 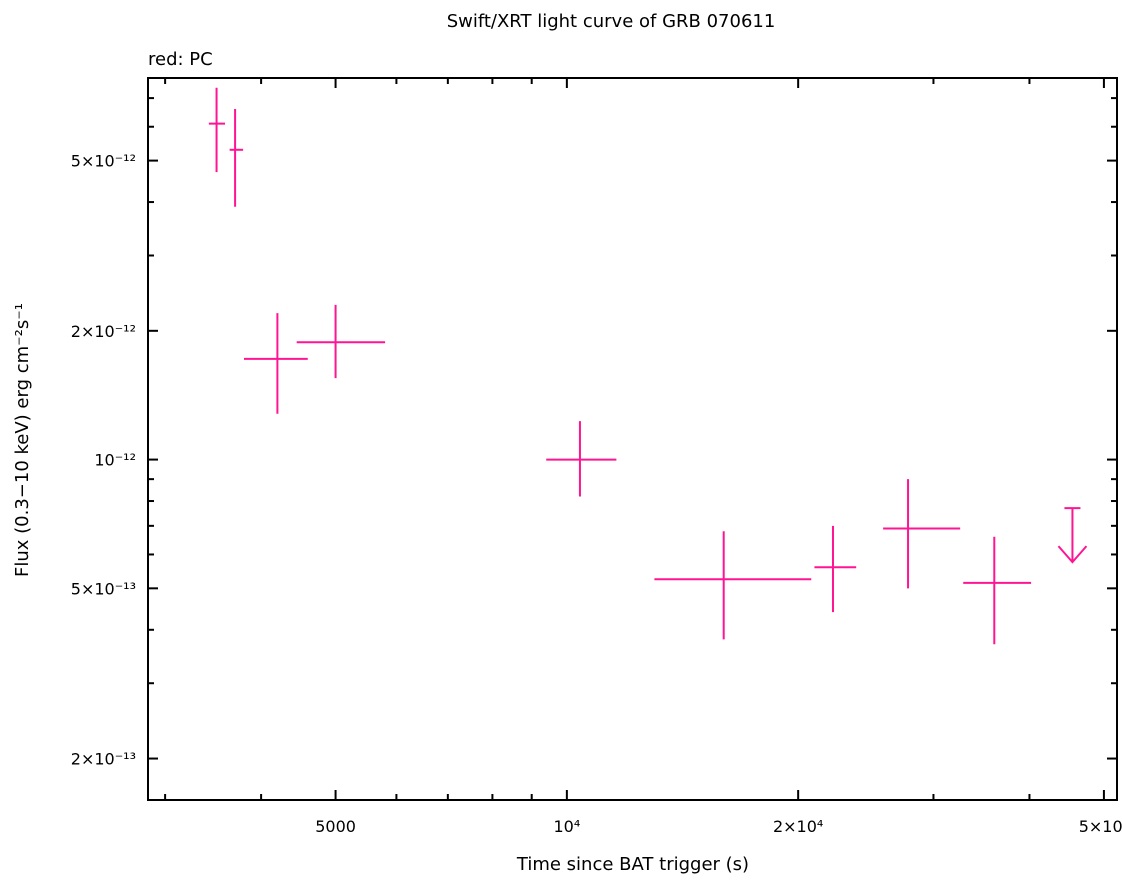 I want to click on chart-subtitle: red: PC, so click(x=180, y=59).